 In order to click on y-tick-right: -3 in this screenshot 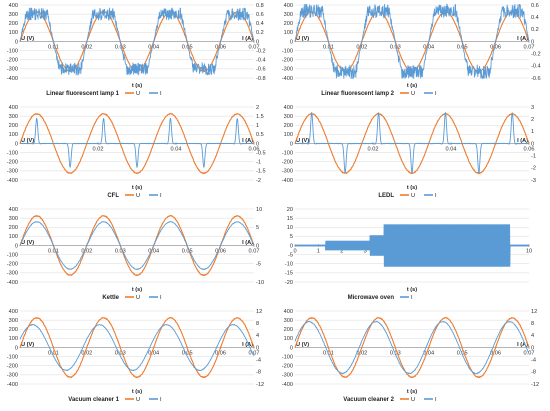, I will do `click(533, 181)`.